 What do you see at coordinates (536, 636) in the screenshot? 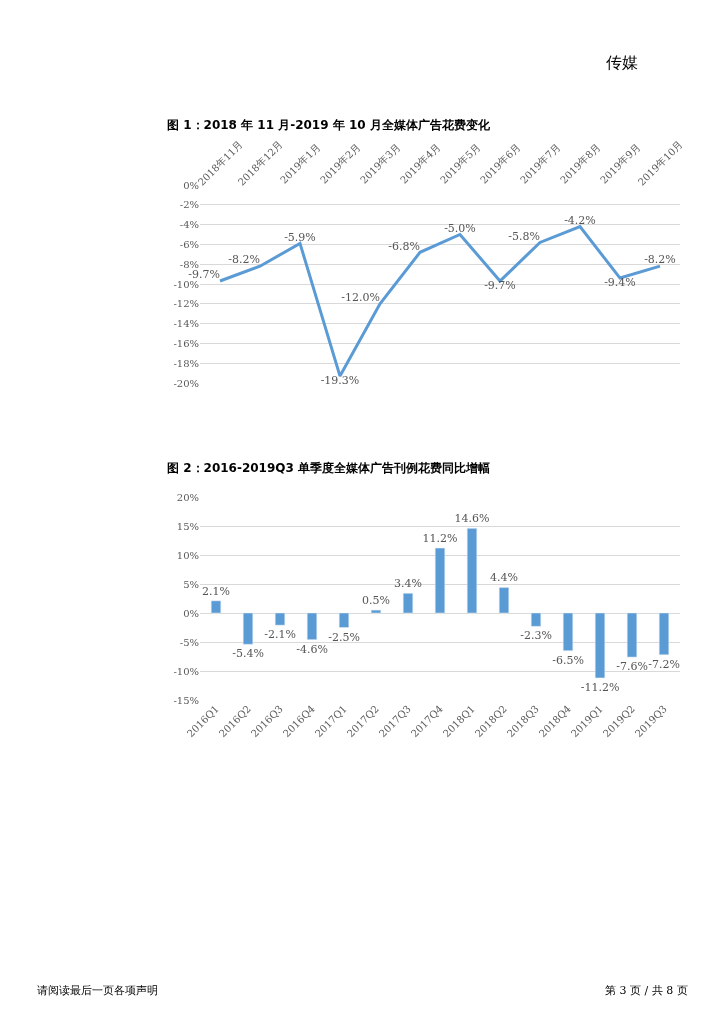
I see `data-label: -2.3%` at bounding box center [536, 636].